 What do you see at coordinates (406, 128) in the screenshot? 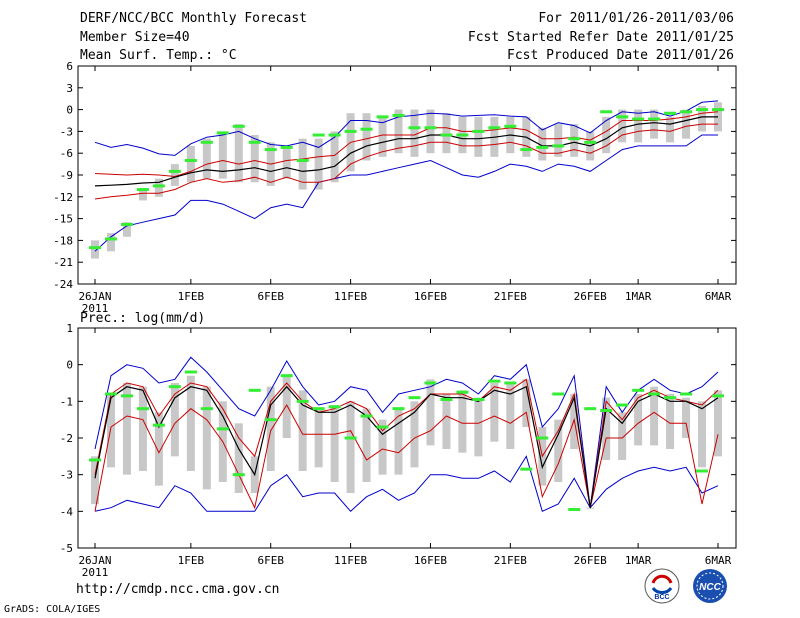
I see `temp-line-max` at bounding box center [406, 128].